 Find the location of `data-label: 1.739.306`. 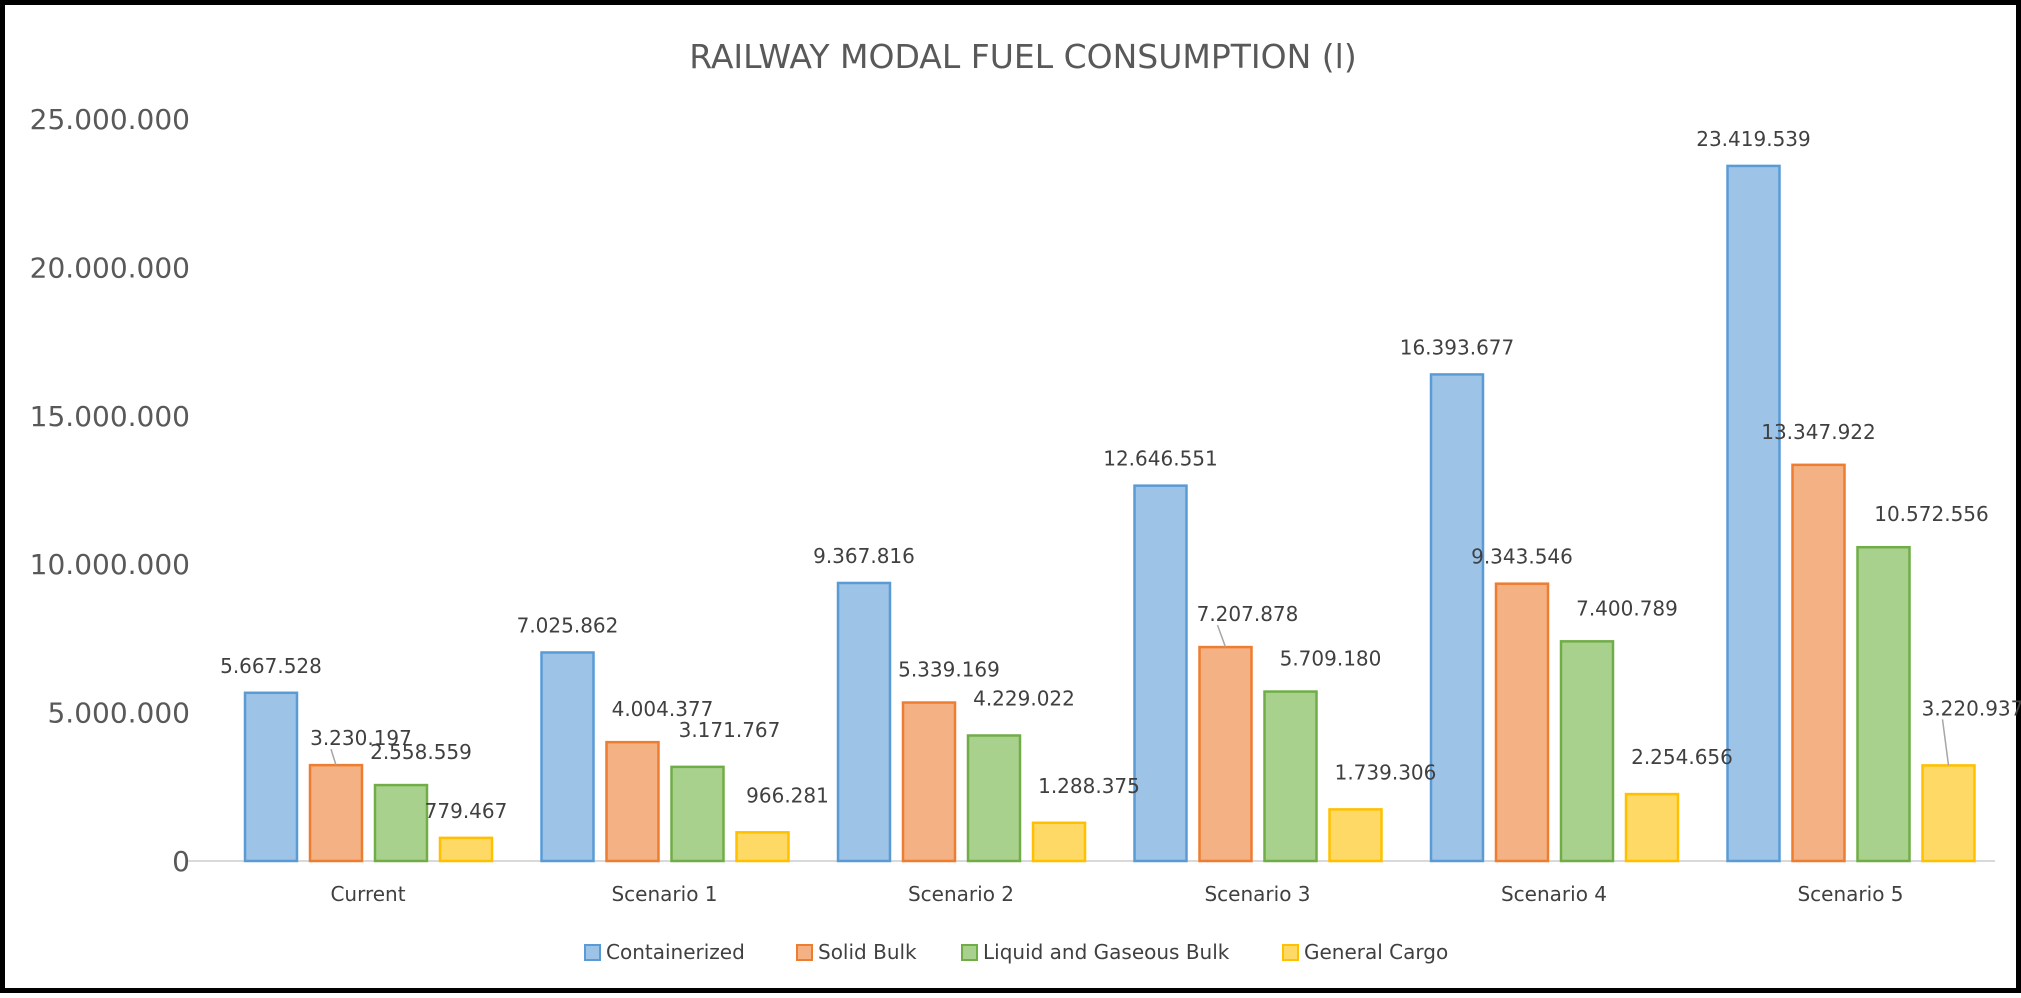

data-label: 1.739.306 is located at coordinates (1386, 772).